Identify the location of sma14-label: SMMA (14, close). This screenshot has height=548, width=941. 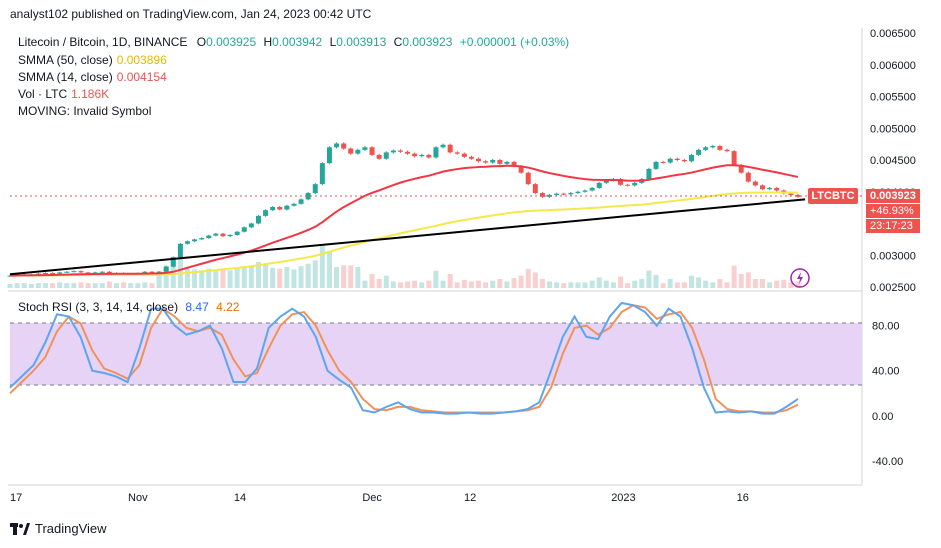
(65, 77).